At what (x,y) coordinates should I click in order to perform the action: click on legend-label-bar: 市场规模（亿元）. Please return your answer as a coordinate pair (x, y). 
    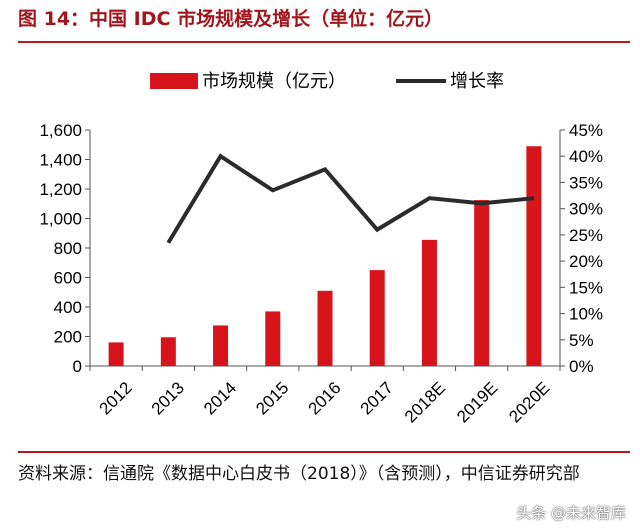
    Looking at the image, I should click on (274, 81).